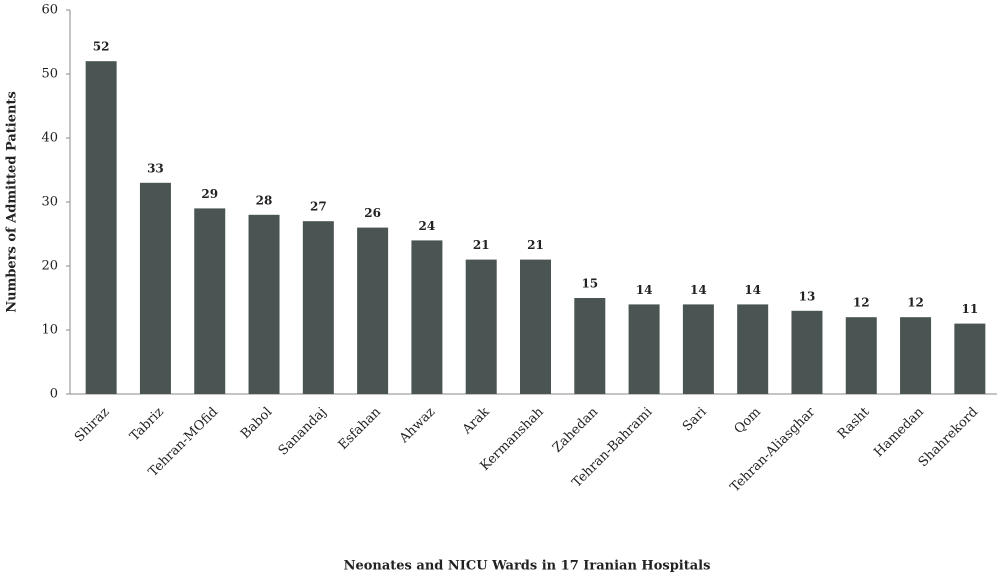  Describe the element at coordinates (318, 207) in the screenshot. I see `data-label: 27` at that location.